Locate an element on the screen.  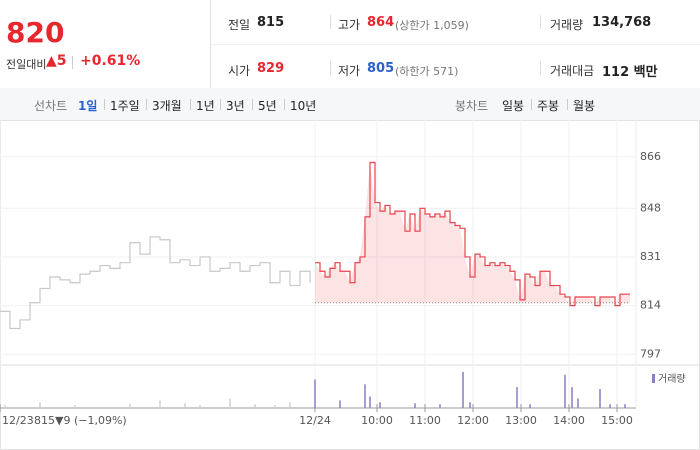
x-tick-label: 12:00 is located at coordinates (473, 420).